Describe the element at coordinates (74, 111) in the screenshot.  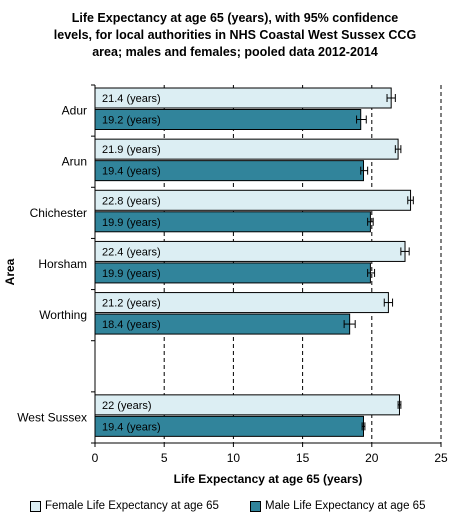
I see `category-label: Adur` at that location.